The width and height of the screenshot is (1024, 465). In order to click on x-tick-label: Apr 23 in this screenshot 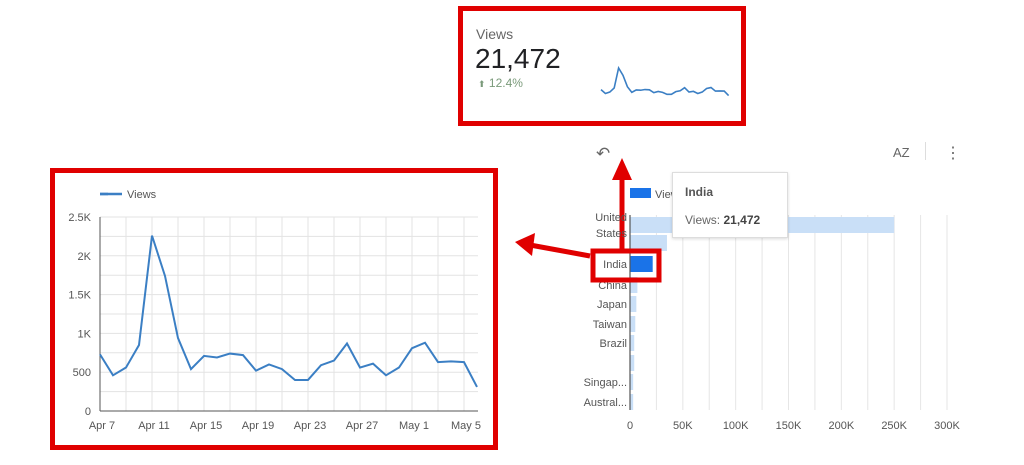, I will do `click(310, 426)`.